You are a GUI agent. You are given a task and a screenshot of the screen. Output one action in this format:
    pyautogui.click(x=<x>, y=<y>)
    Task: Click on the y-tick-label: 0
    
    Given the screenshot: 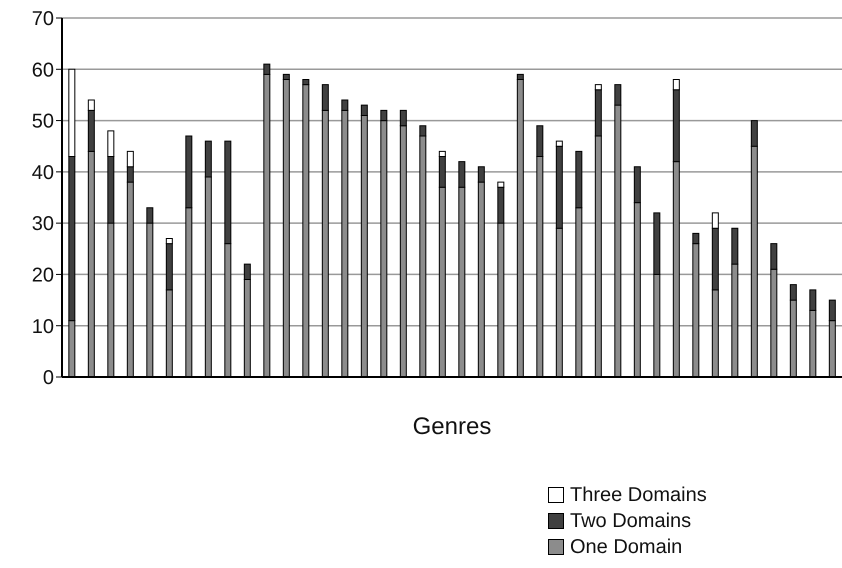 What is the action you would take?
    pyautogui.click(x=48, y=378)
    